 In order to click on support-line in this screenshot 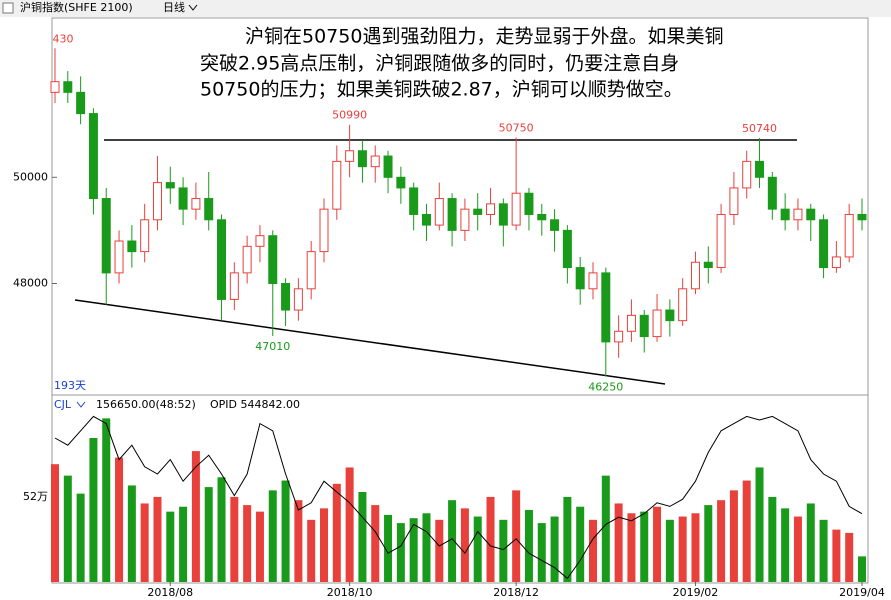, I will do `click(370, 342)`.